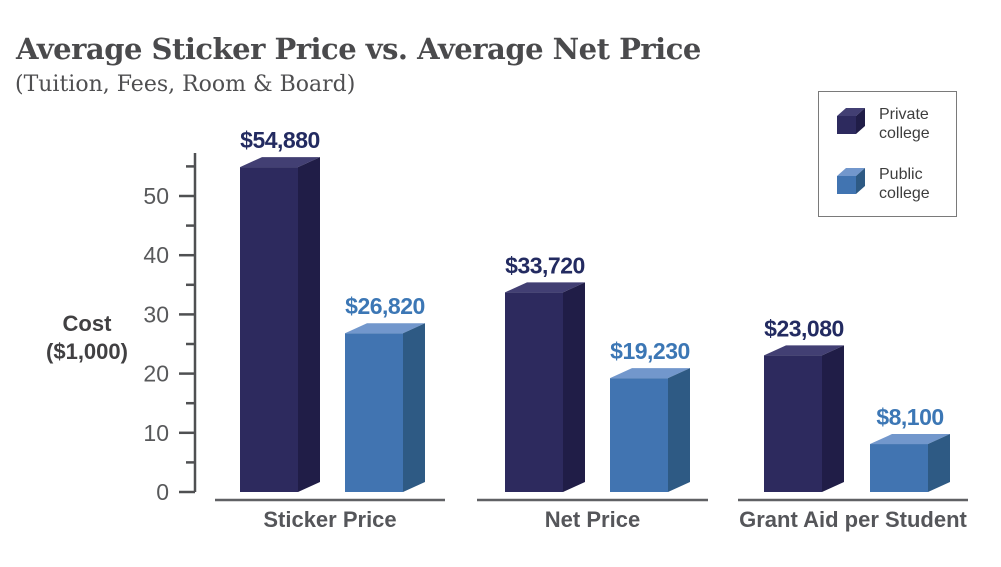 The width and height of the screenshot is (1001, 567). What do you see at coordinates (909, 417) in the screenshot?
I see `public-value-label-2: $8,100` at bounding box center [909, 417].